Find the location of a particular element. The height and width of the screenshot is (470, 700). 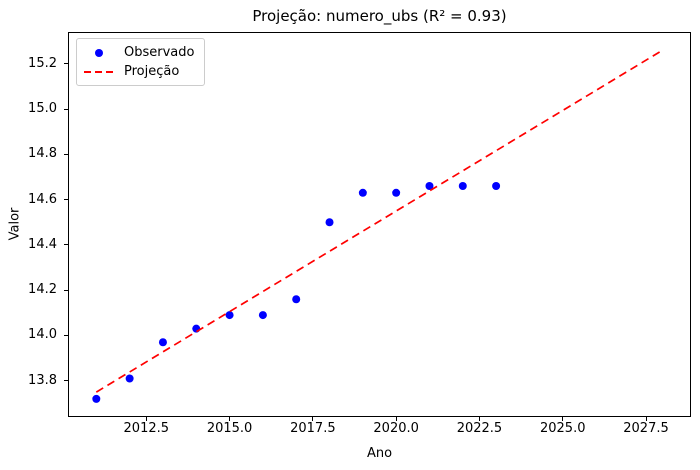

x-tick-label: 2027.5 is located at coordinates (646, 428).